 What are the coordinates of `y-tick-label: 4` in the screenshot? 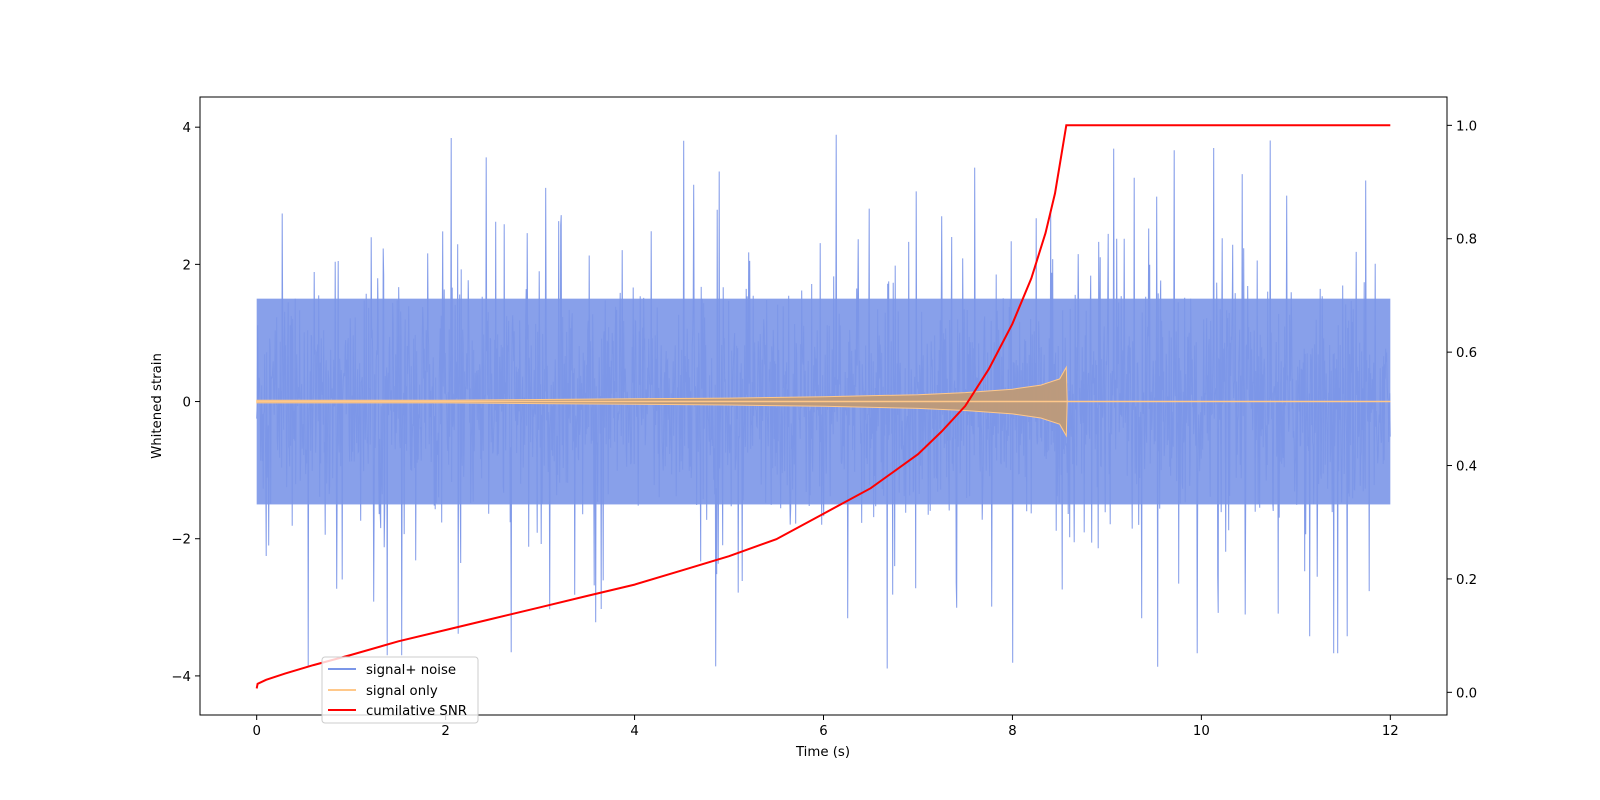 It's located at (187, 128).